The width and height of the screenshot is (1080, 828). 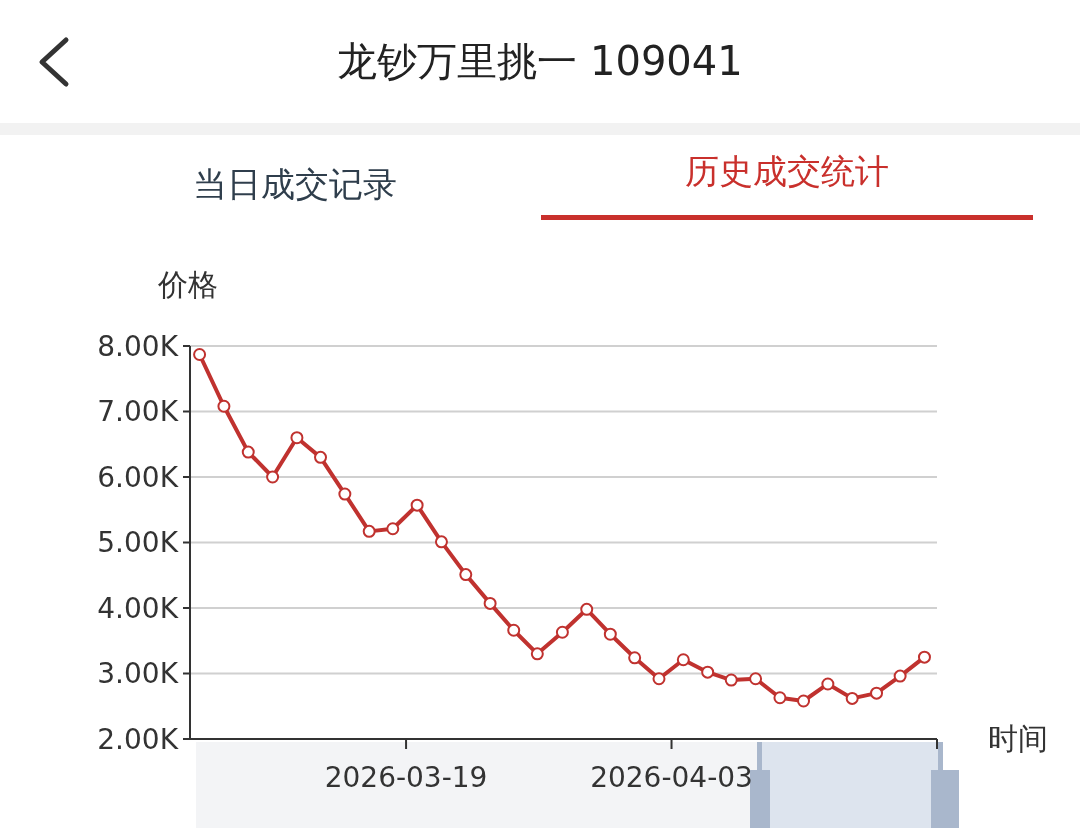 I want to click on text: 历史成交统计, so click(x=787, y=171).